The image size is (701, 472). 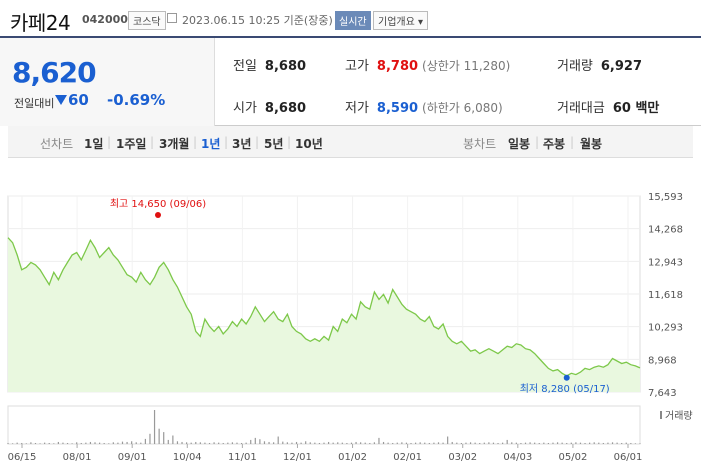 I want to click on low: 저가 8,590 (하한가 6,080), so click(x=424, y=106).